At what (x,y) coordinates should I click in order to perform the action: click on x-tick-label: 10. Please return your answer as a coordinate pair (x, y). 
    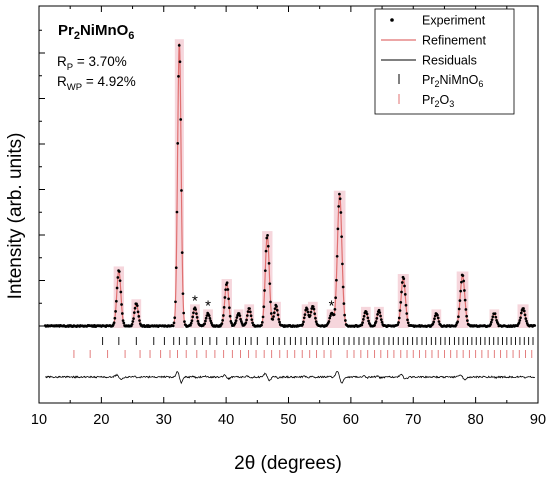
    Looking at the image, I should click on (39, 420).